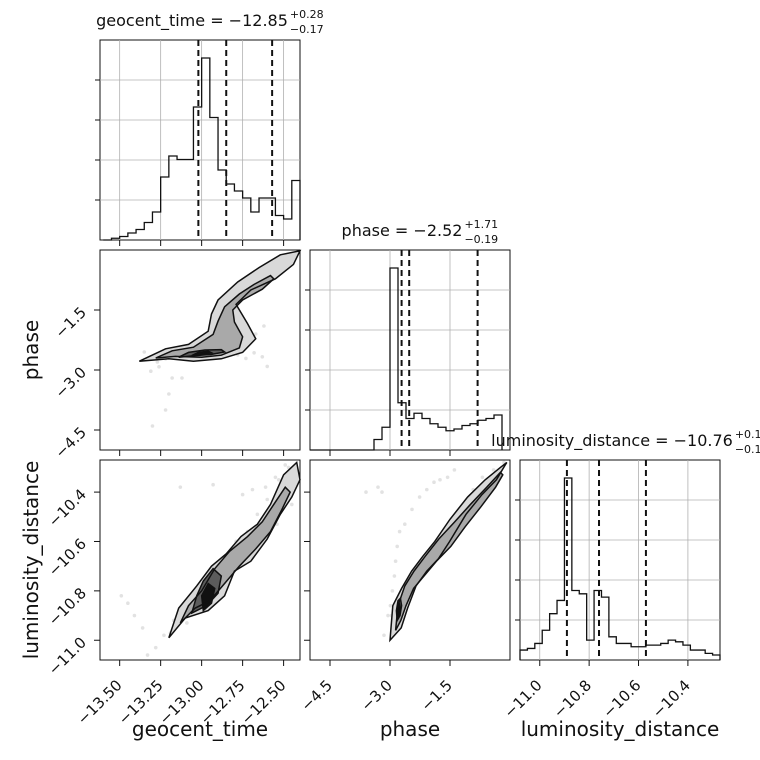  What do you see at coordinates (620, 729) in the screenshot?
I see `x-axis-label-2: luminosity_distance` at bounding box center [620, 729].